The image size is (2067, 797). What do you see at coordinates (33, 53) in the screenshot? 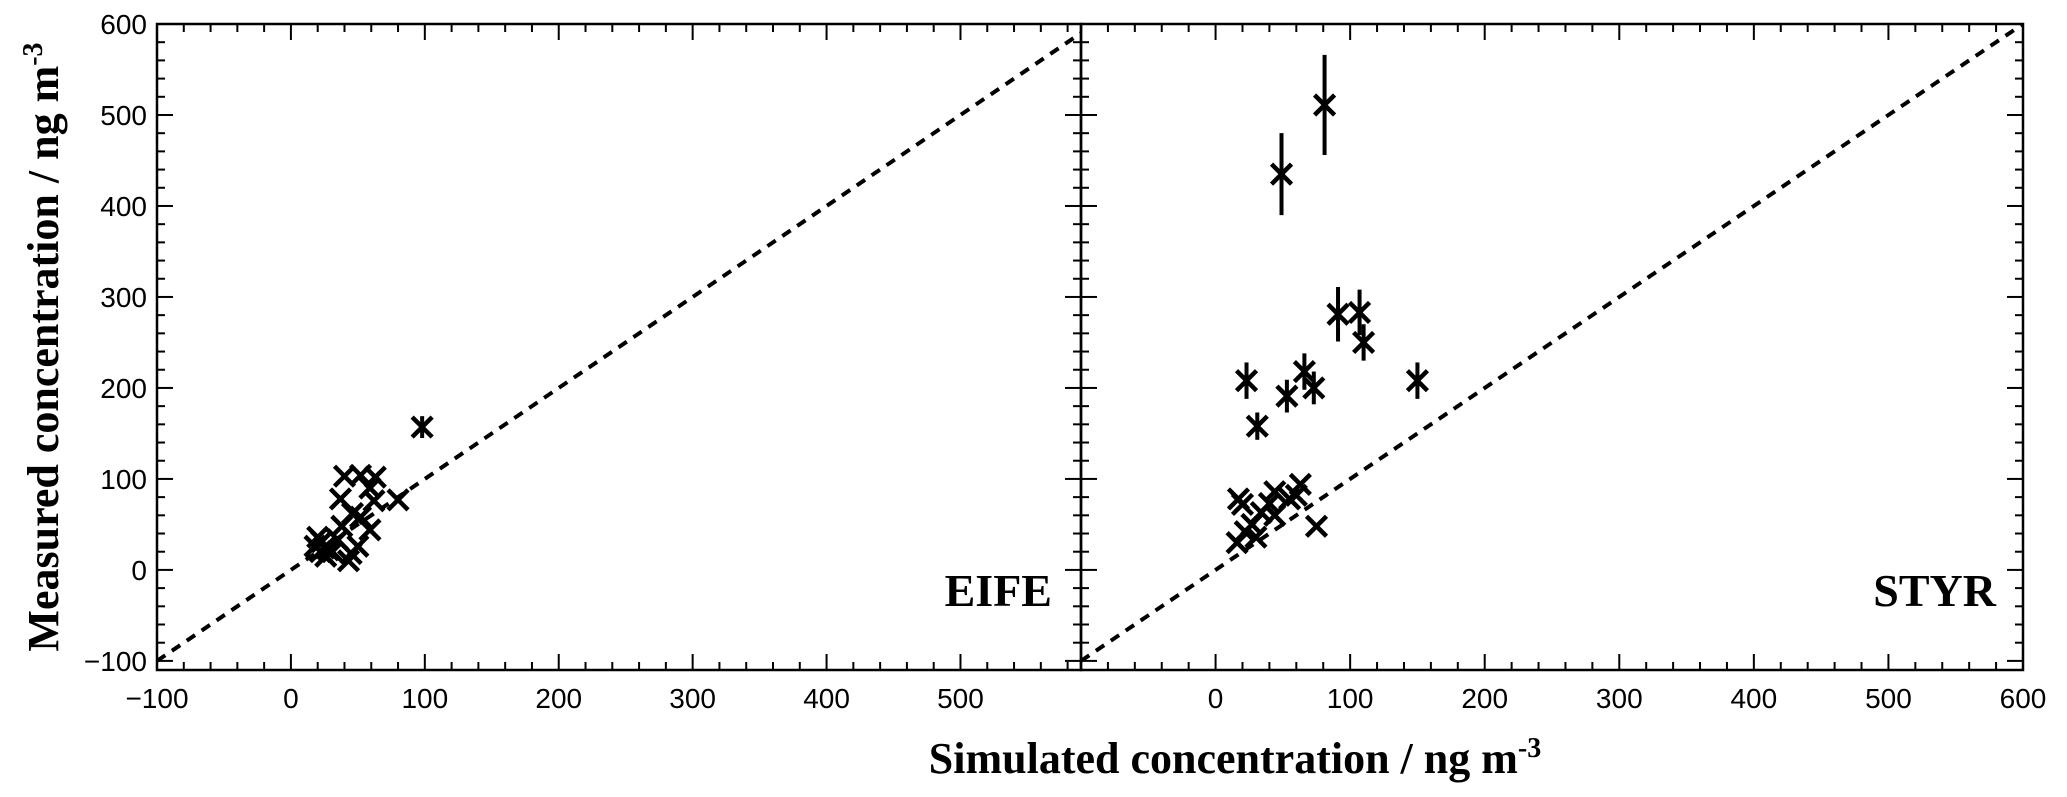
I see `y-axis-title-exponent: -3` at bounding box center [33, 53].